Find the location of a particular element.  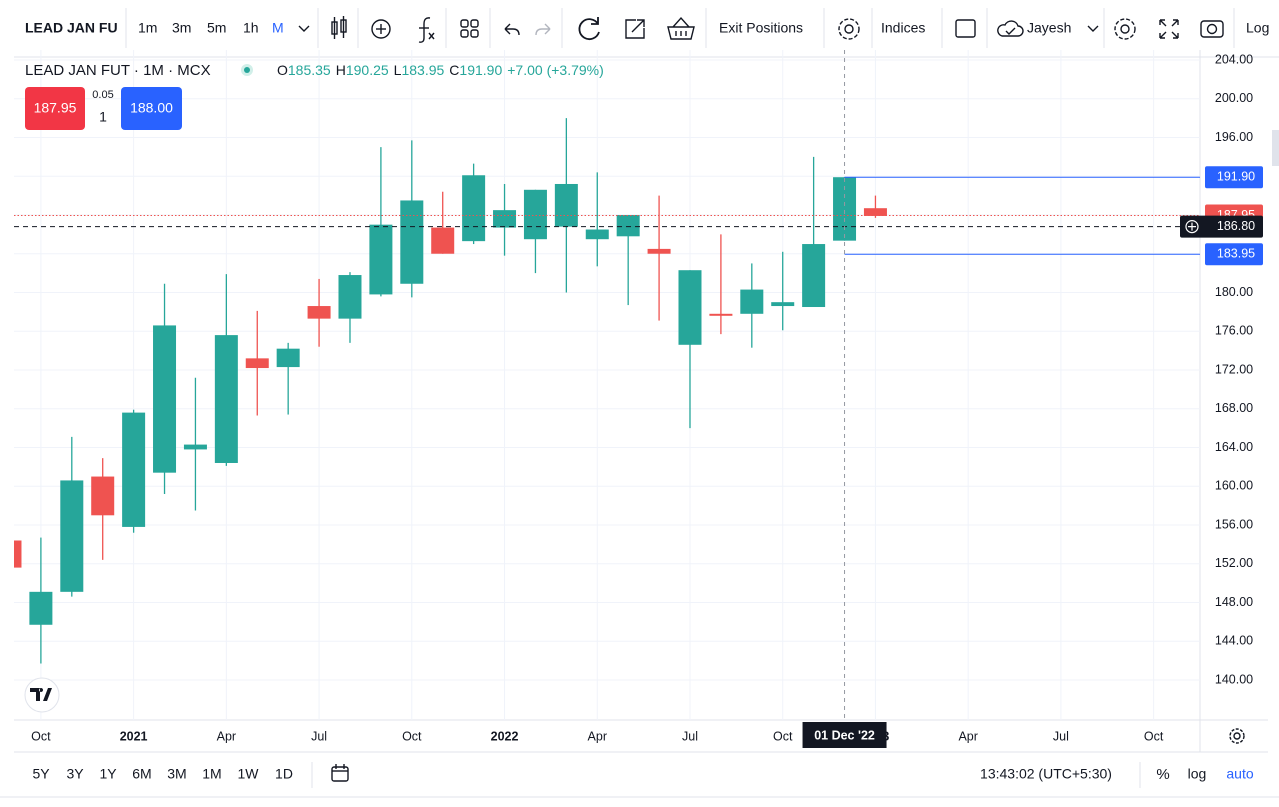

legend-key: H is located at coordinates (341, 70).